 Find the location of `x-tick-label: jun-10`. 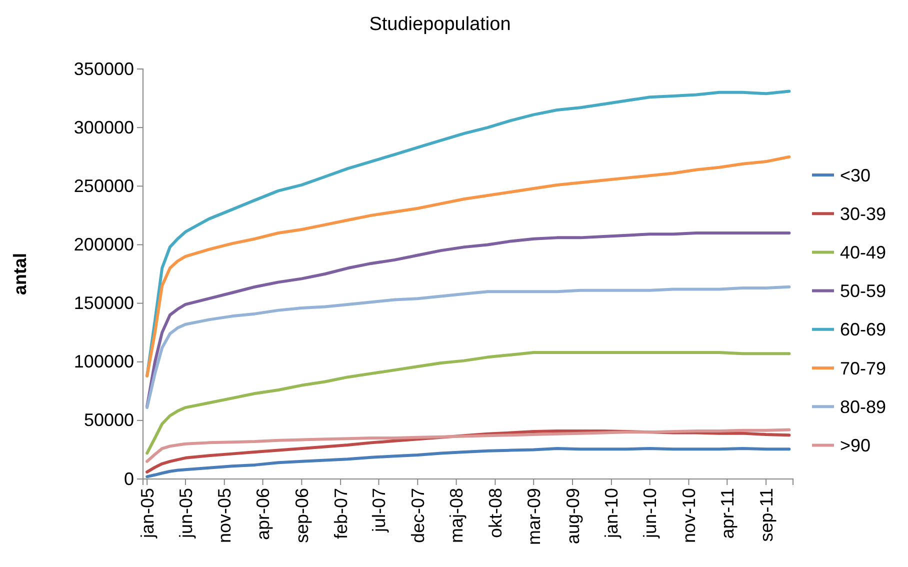

x-tick-label: jun-10 is located at coordinates (650, 514).